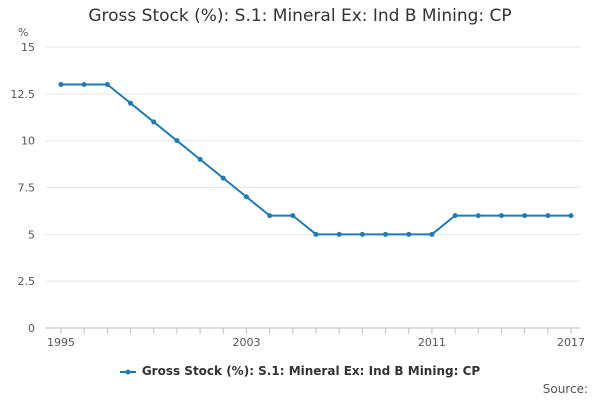  Describe the element at coordinates (61, 342) in the screenshot. I see `x-tick-label: 1995` at that location.